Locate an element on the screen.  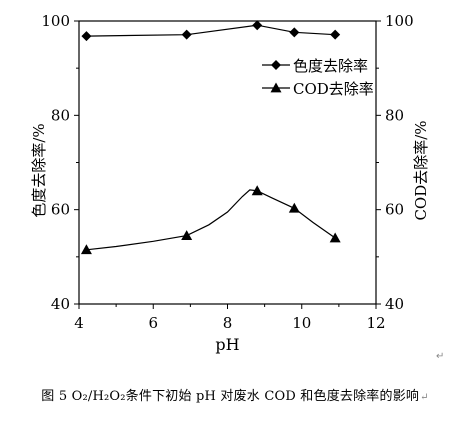
legend-label-color: 色度去除率 is located at coordinates (330, 66).